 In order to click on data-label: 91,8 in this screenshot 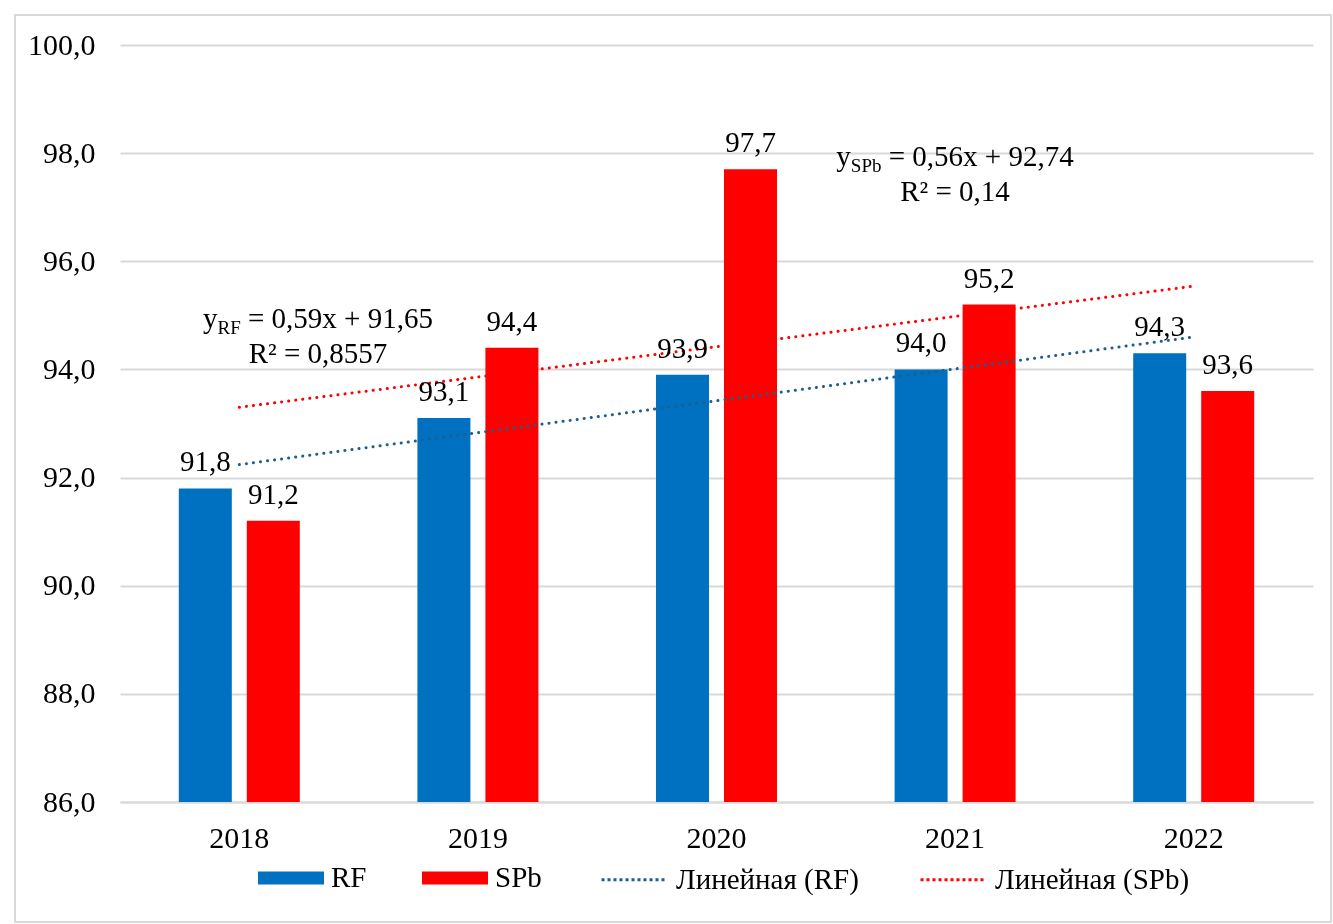, I will do `click(205, 461)`.